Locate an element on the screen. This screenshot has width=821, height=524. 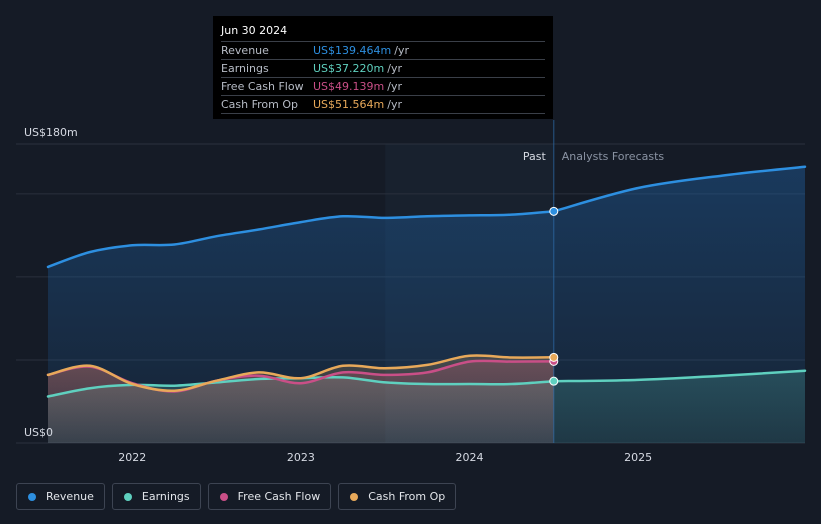
forecast-label: Analysts Forecasts is located at coordinates (613, 156).